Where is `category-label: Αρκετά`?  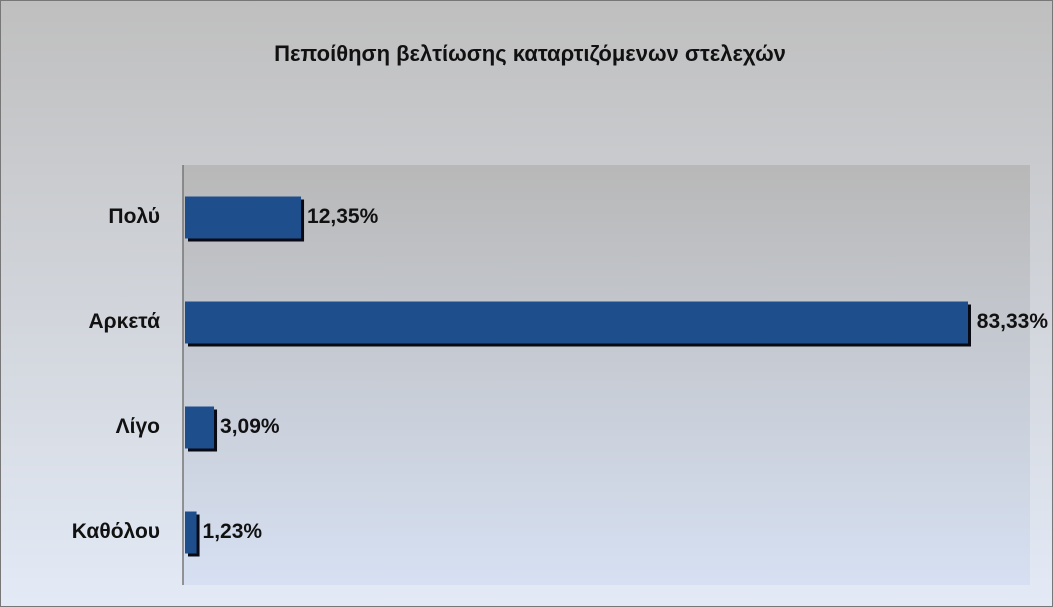 category-label: Αρκετά is located at coordinates (124, 321).